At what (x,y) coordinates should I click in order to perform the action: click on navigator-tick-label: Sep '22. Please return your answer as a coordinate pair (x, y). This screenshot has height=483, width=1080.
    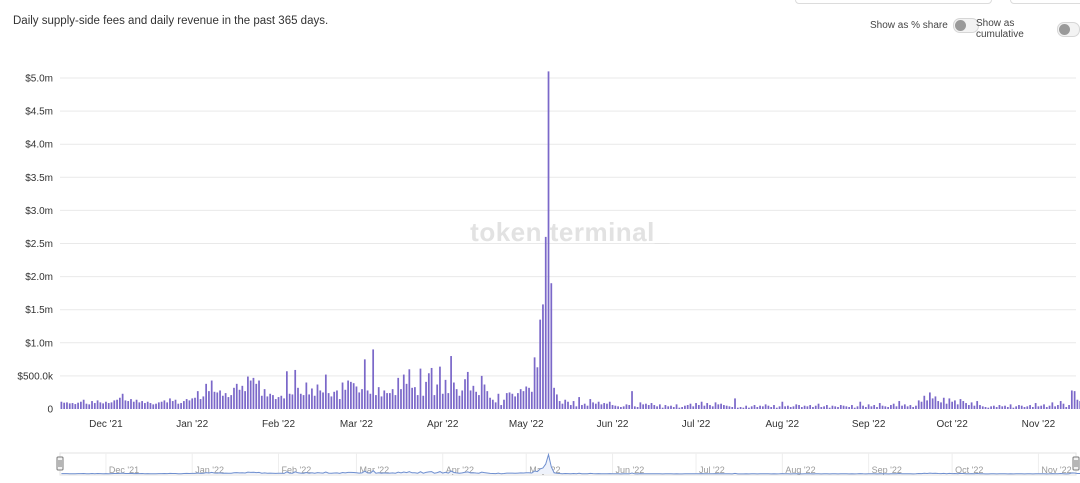
    Looking at the image, I should click on (887, 470).